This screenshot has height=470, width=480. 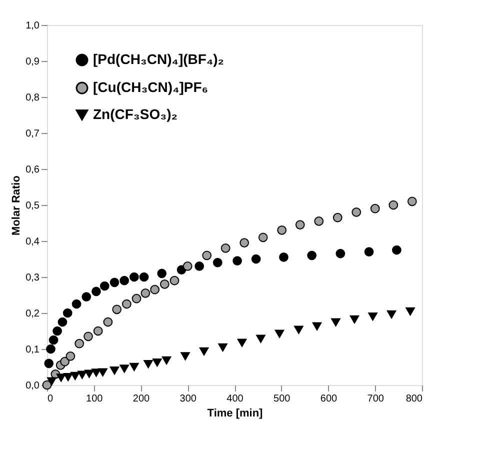 What do you see at coordinates (33, 26) in the screenshot?
I see `y-tick-label: 1,0` at bounding box center [33, 26].